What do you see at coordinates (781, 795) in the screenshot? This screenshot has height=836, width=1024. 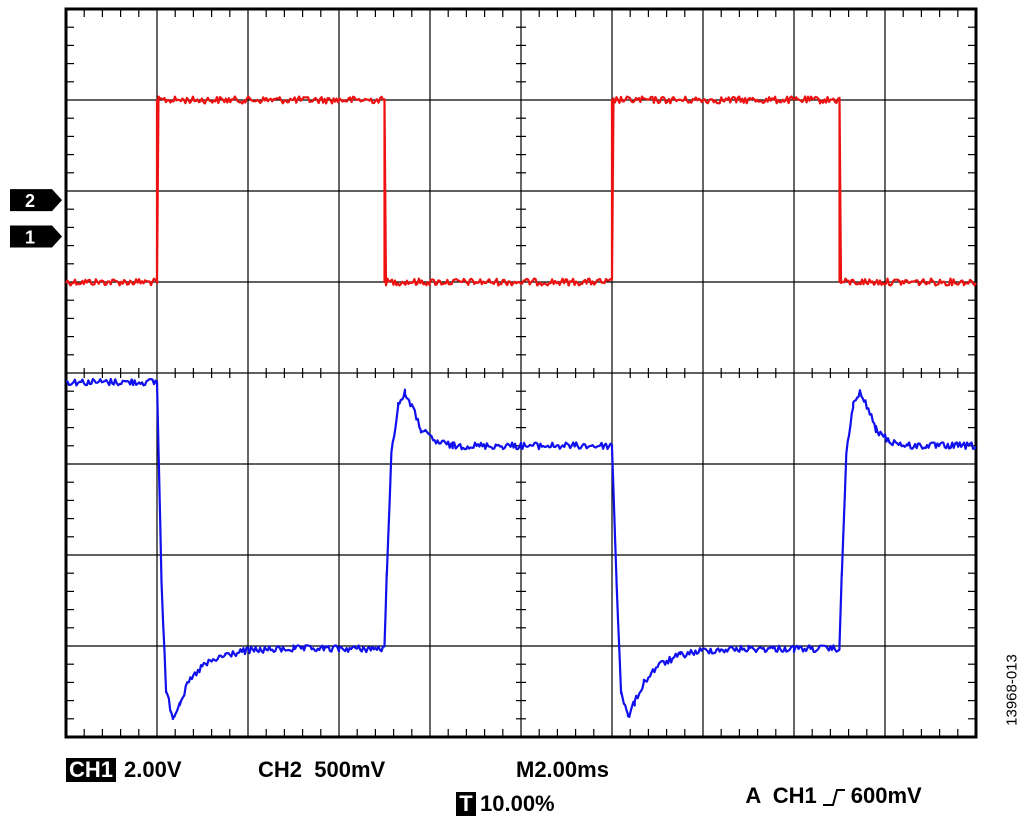 I see `trigger-source: A CH1` at bounding box center [781, 795].